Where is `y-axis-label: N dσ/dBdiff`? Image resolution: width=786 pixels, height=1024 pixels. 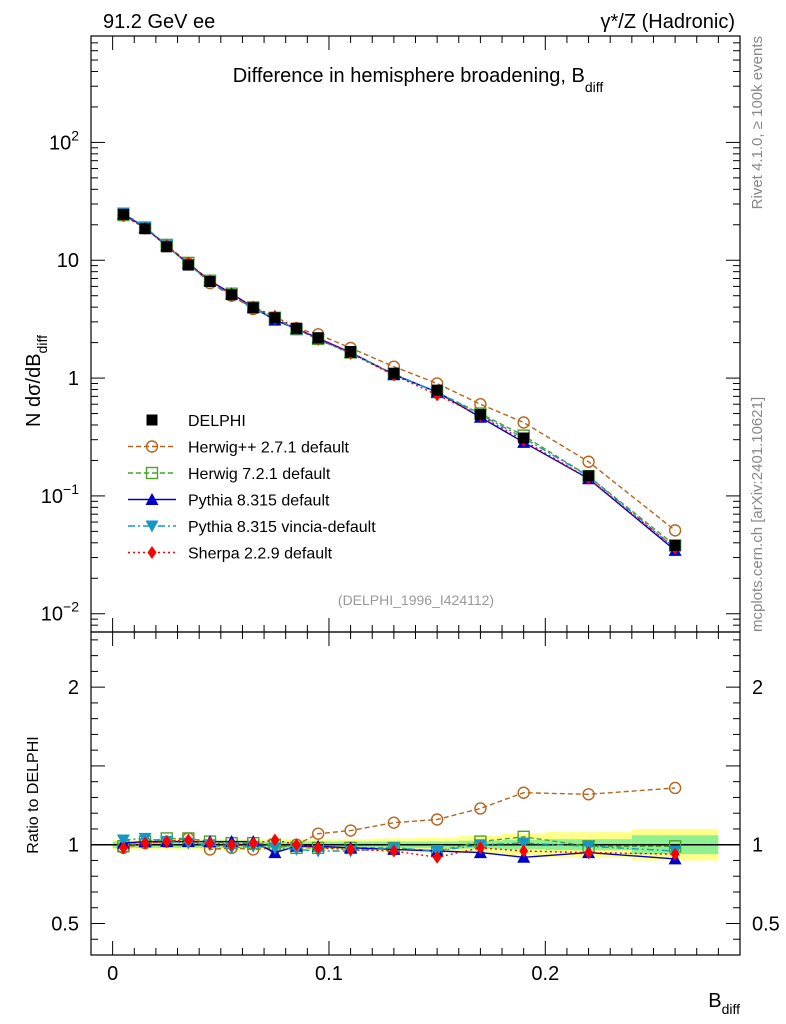
y-axis-label: N dσ/dBdiff is located at coordinates (36, 381).